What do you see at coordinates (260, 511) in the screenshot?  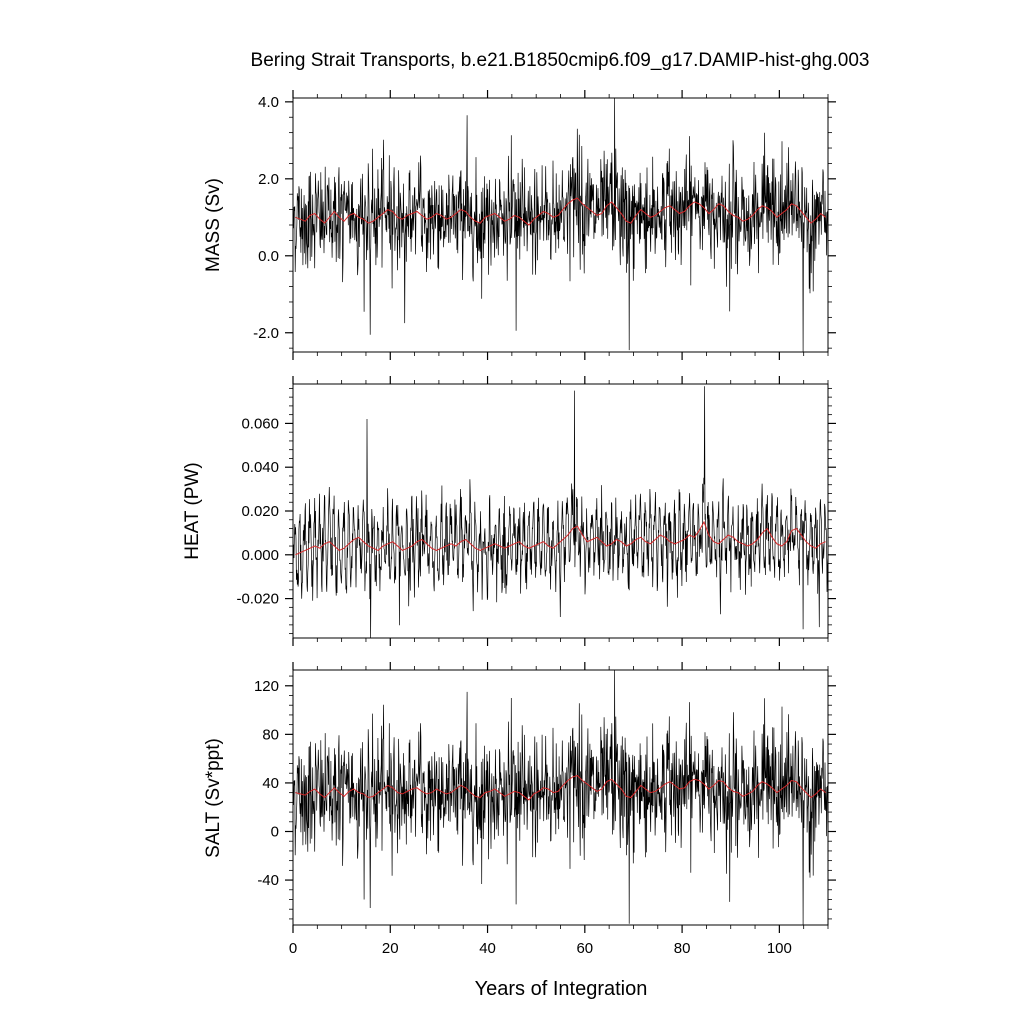 I see `heat-y-tick-label: 0.020` at bounding box center [260, 511].